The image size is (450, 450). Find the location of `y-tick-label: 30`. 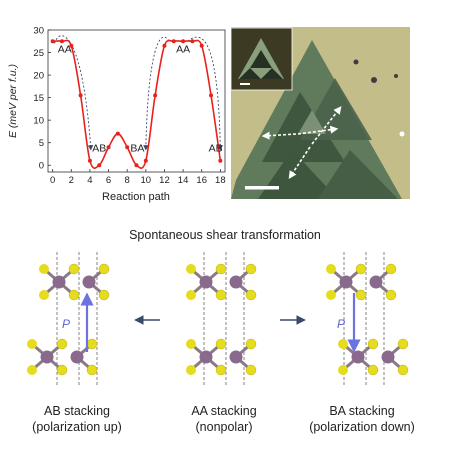

y-tick-label: 30 is located at coordinates (38, 31).